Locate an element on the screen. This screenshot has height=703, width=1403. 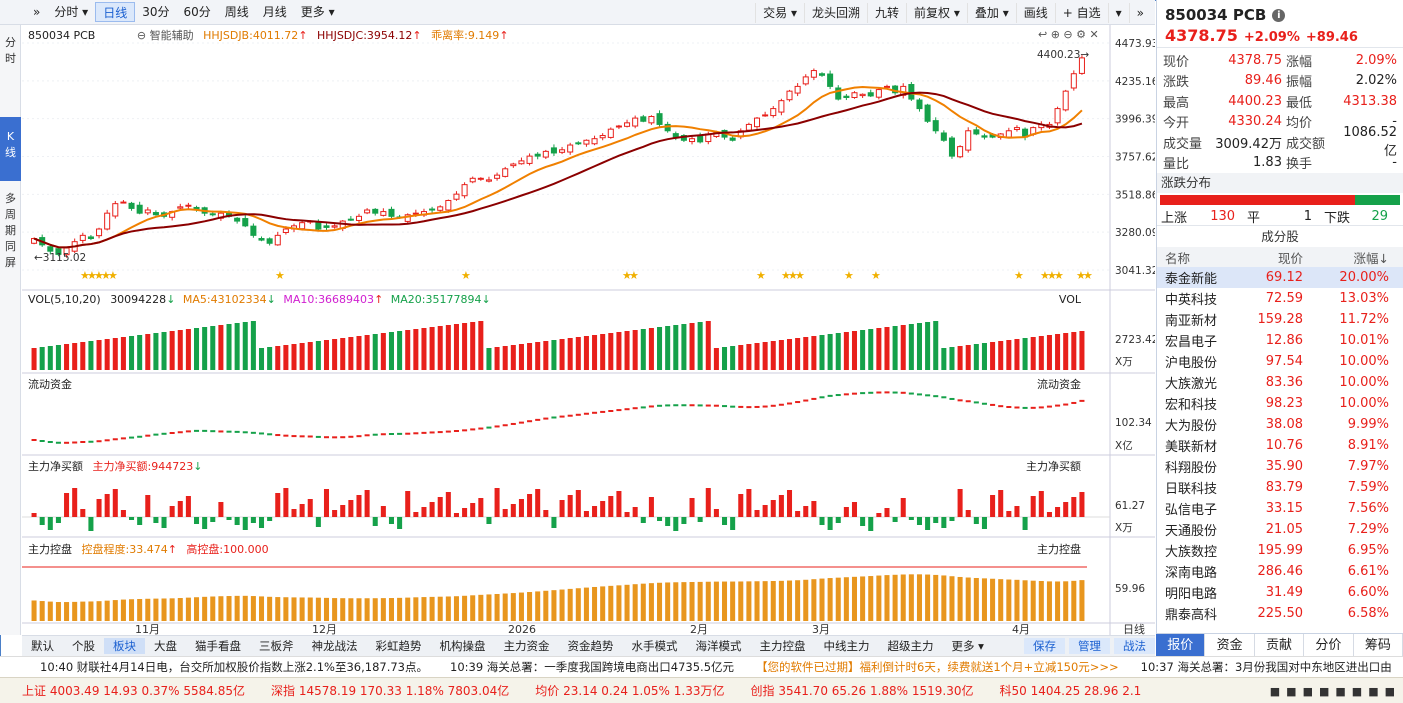
strategy-tab-7: 彩虹趋势 is located at coordinates (398, 646).